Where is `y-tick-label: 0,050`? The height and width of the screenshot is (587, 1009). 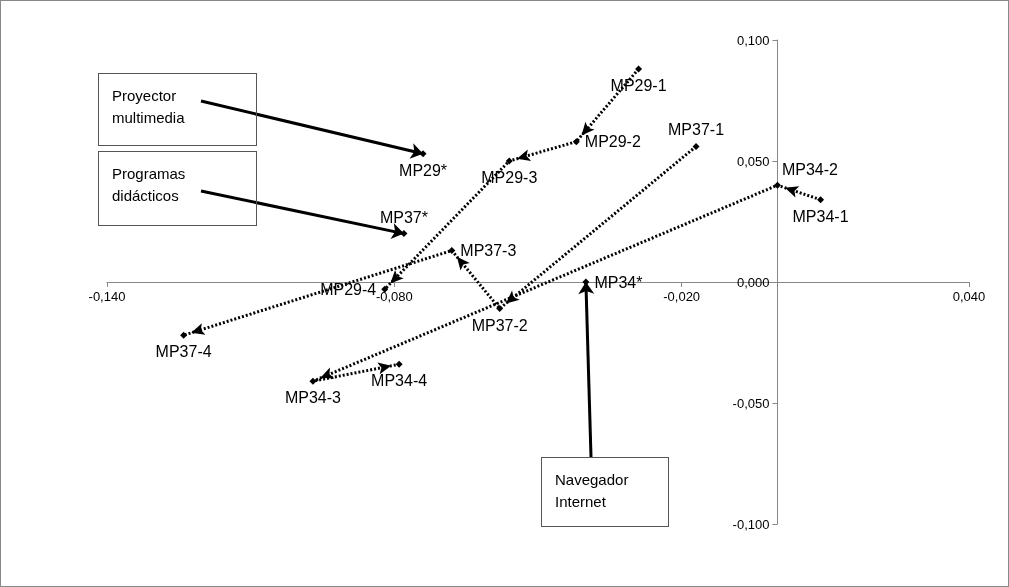
y-tick-label: 0,050 is located at coordinates (753, 161).